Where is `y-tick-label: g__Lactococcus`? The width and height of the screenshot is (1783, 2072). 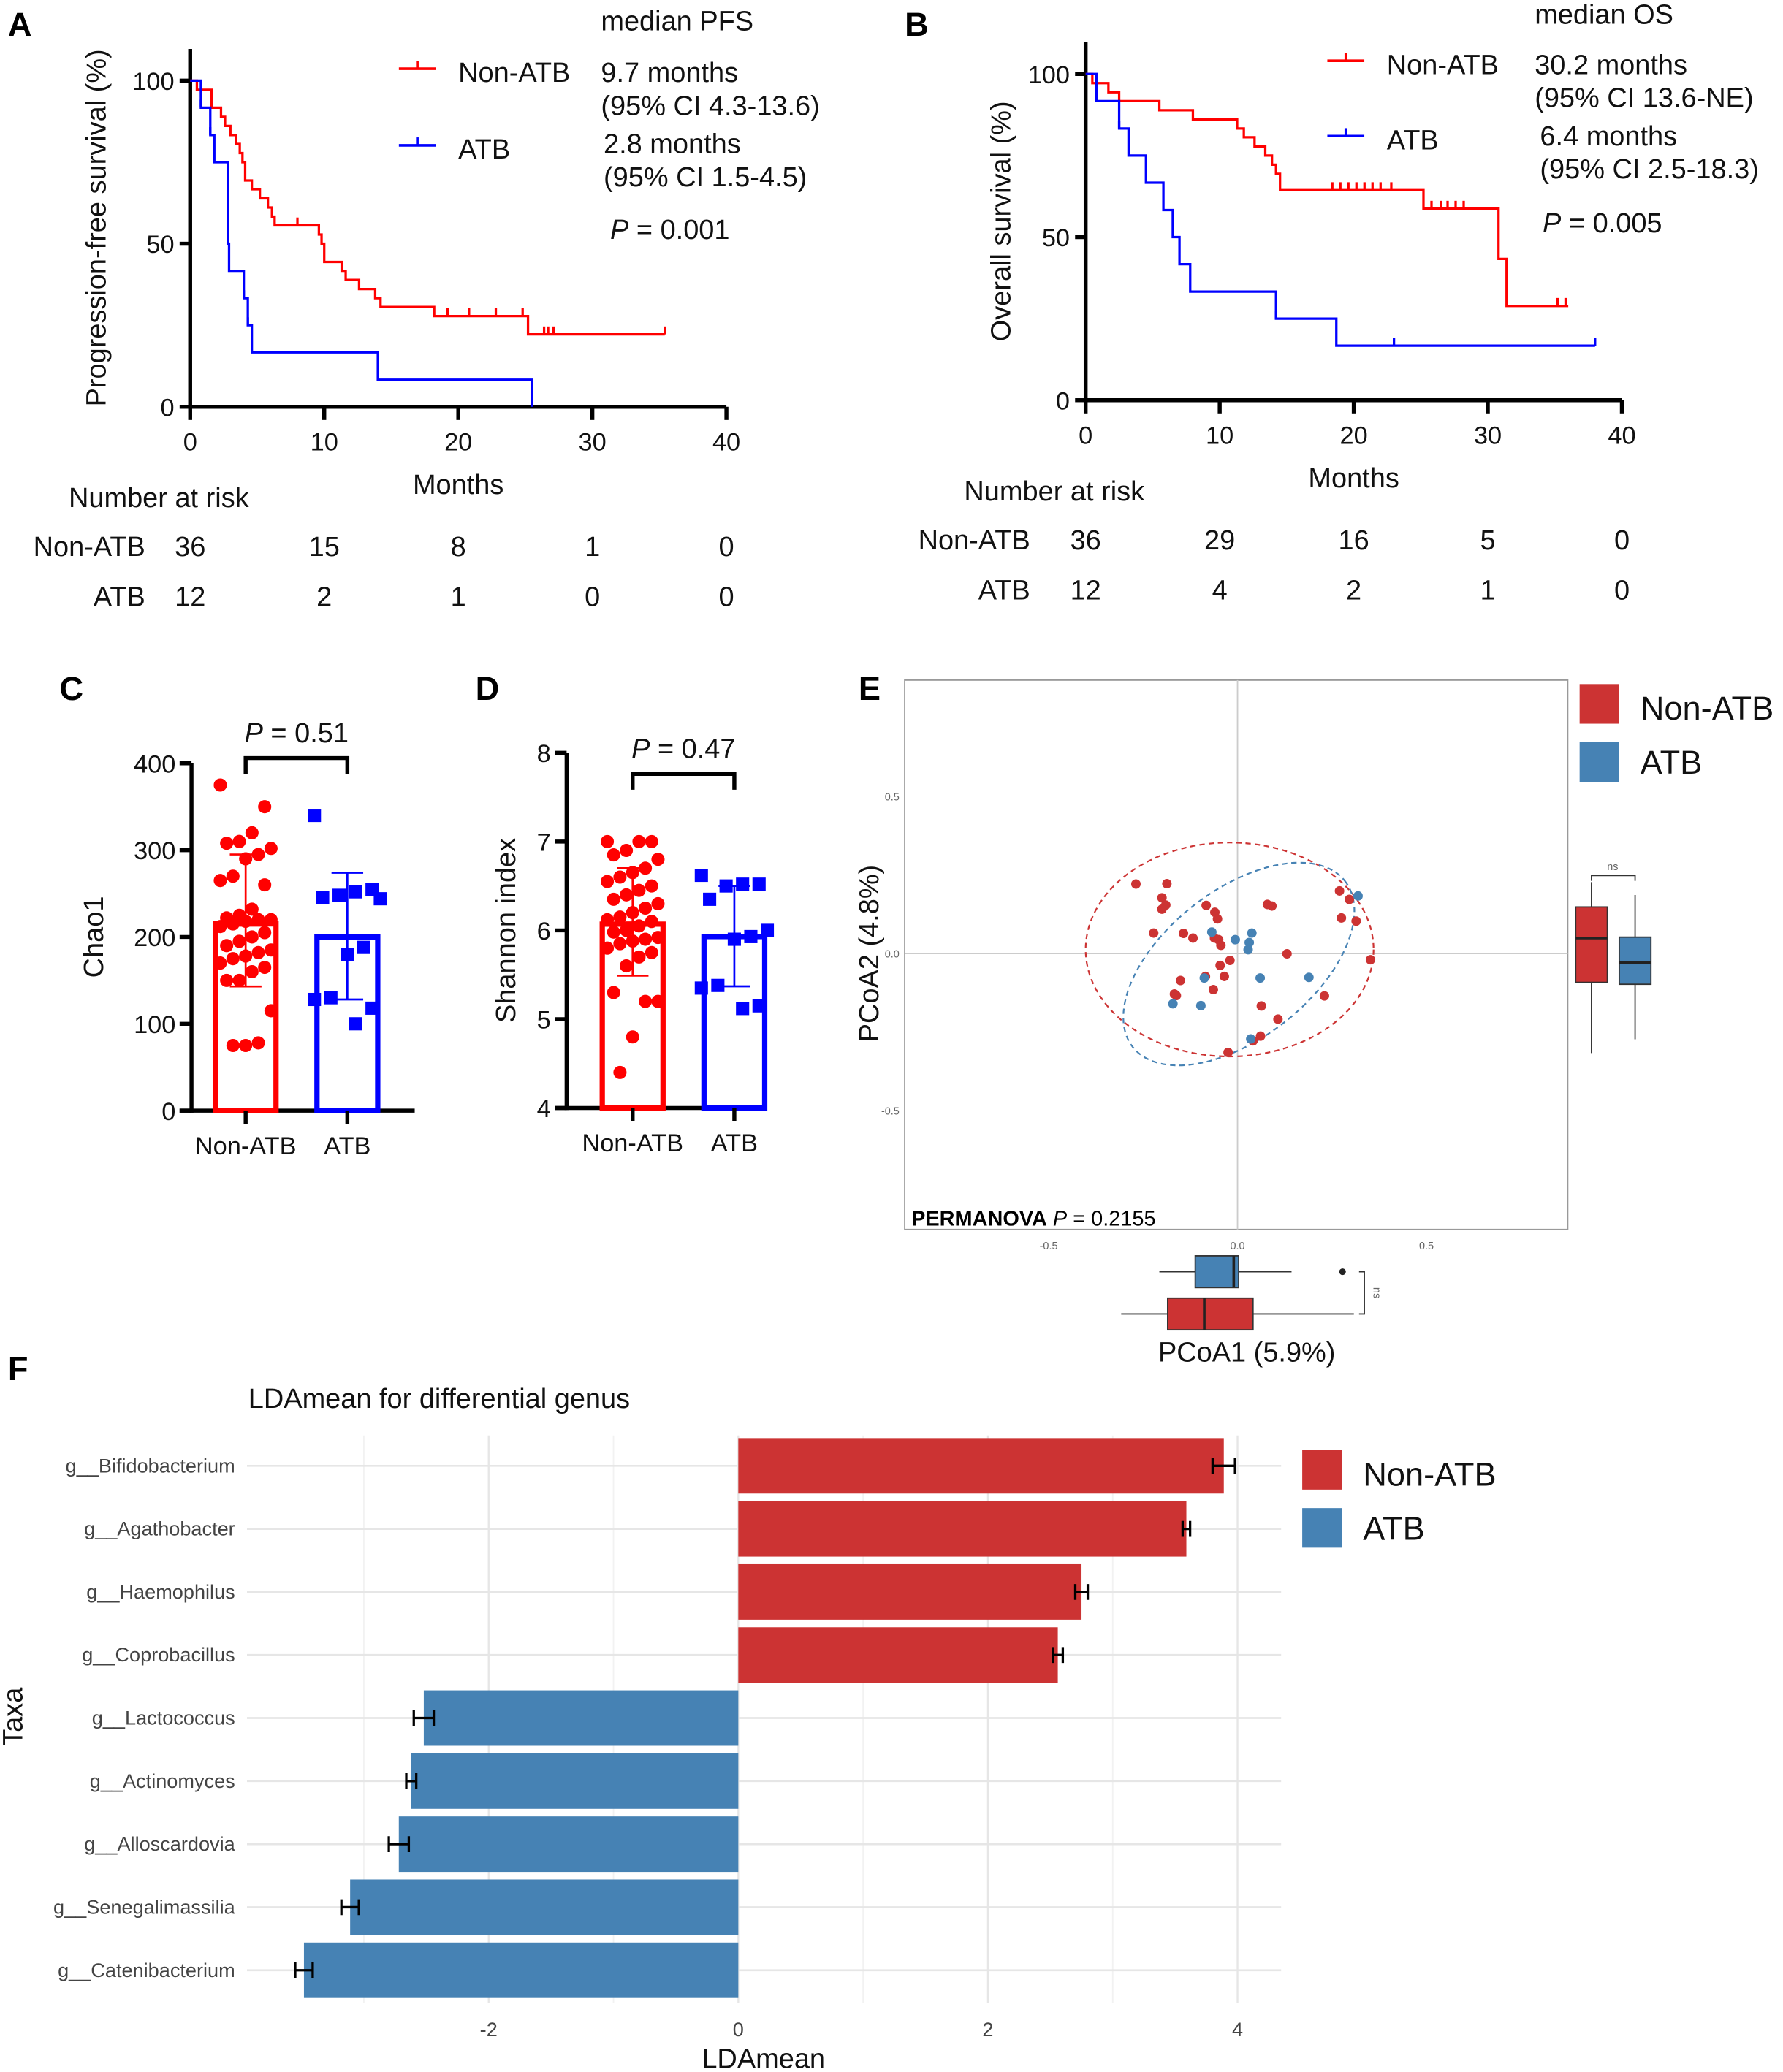 y-tick-label: g__Lactococcus is located at coordinates (163, 1718).